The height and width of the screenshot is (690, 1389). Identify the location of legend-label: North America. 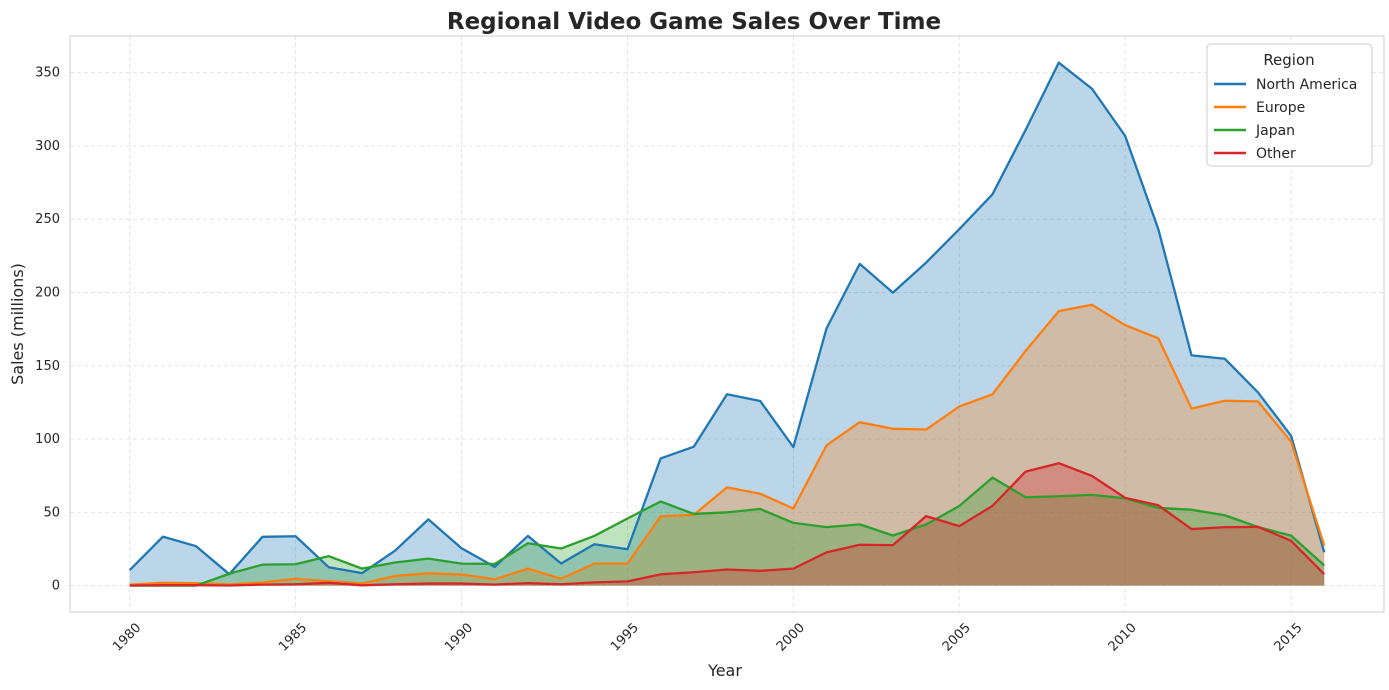
(1306, 85).